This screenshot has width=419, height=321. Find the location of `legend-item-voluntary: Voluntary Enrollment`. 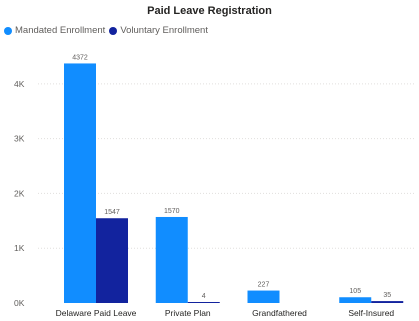

legend-item-voluntary: Voluntary Enrollment is located at coordinates (158, 30).